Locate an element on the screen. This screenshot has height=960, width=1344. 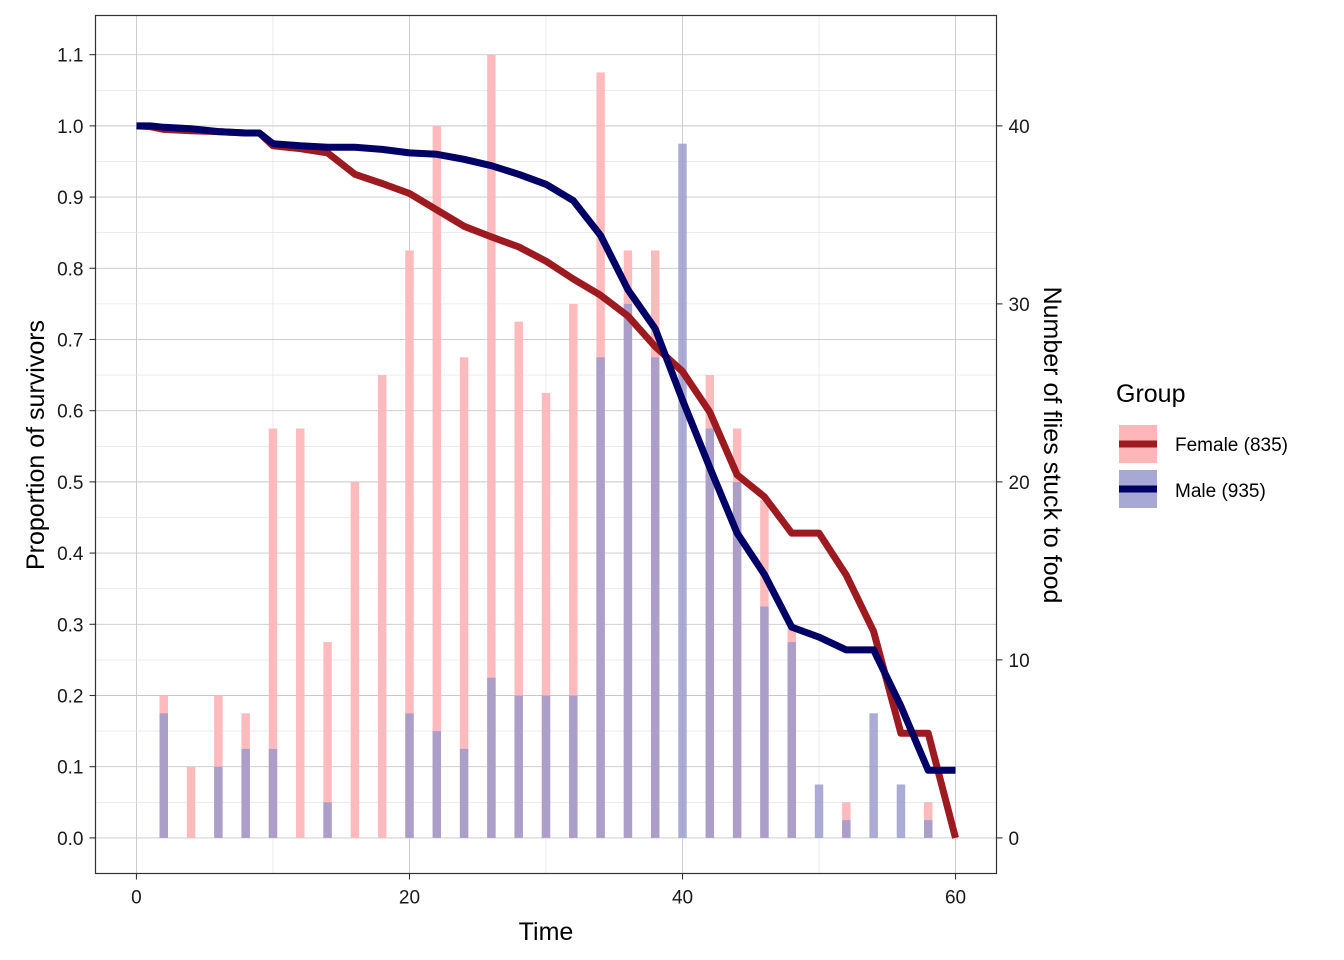
legend-entry-male: Male (935) is located at coordinates (1192, 489).